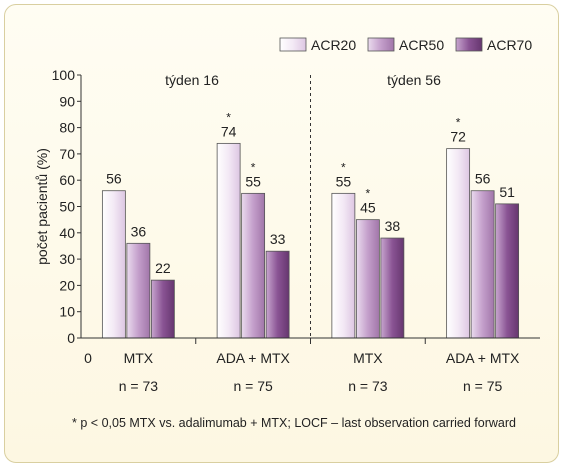  I want to click on y-tick-label: 10, so click(67, 312).